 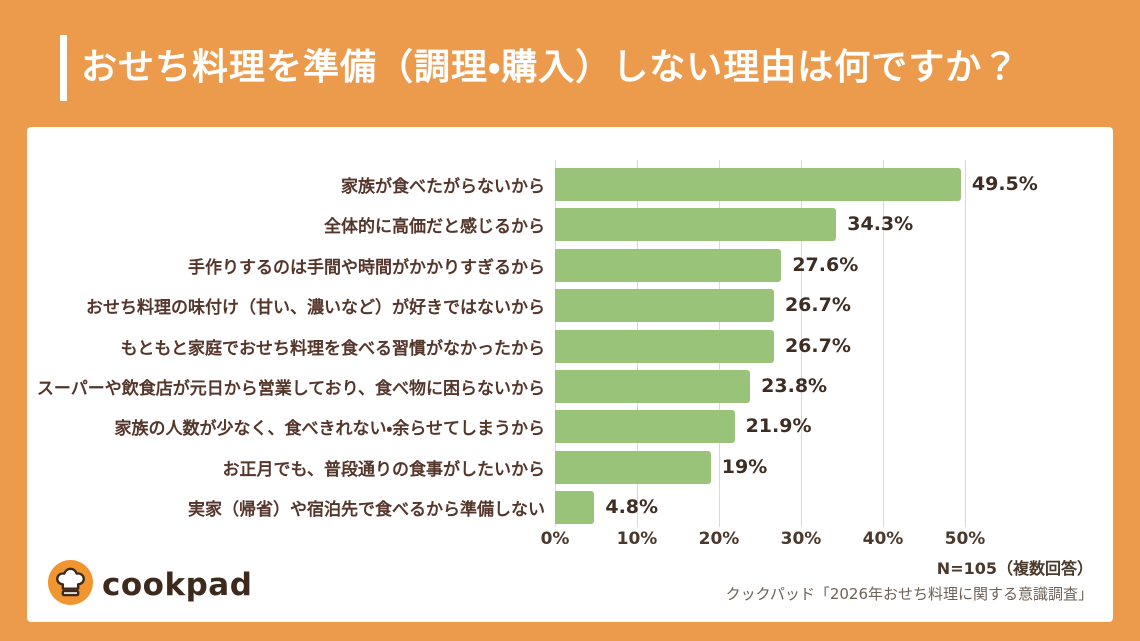 I want to click on category-label: お正月でも、普段通りの食事がしたいから, so click(x=384, y=469).